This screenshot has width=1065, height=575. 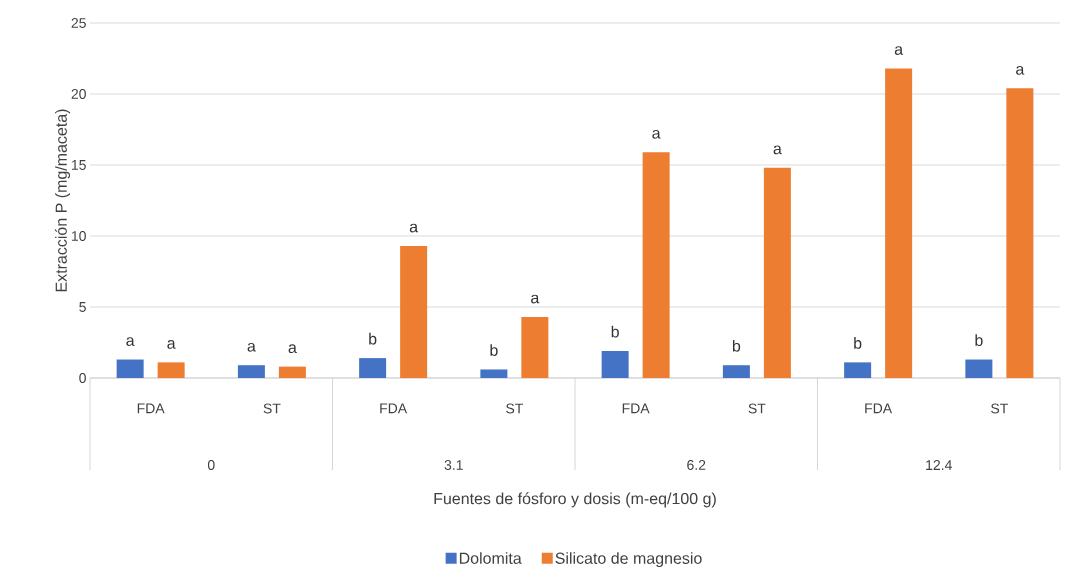 I want to click on y-tick-label: 0, so click(x=82, y=378).